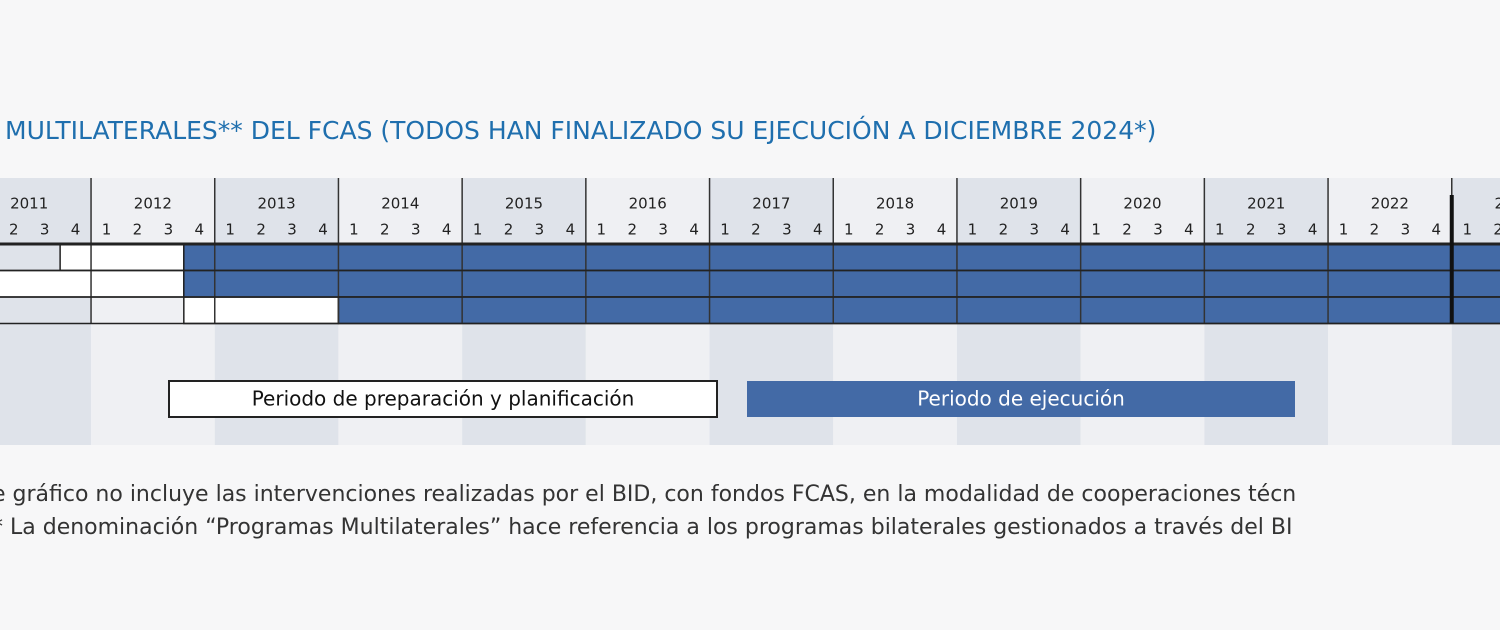 The width and height of the screenshot is (1500, 630). Describe the element at coordinates (1019, 204) in the screenshot. I see `year-label: 2019` at that location.